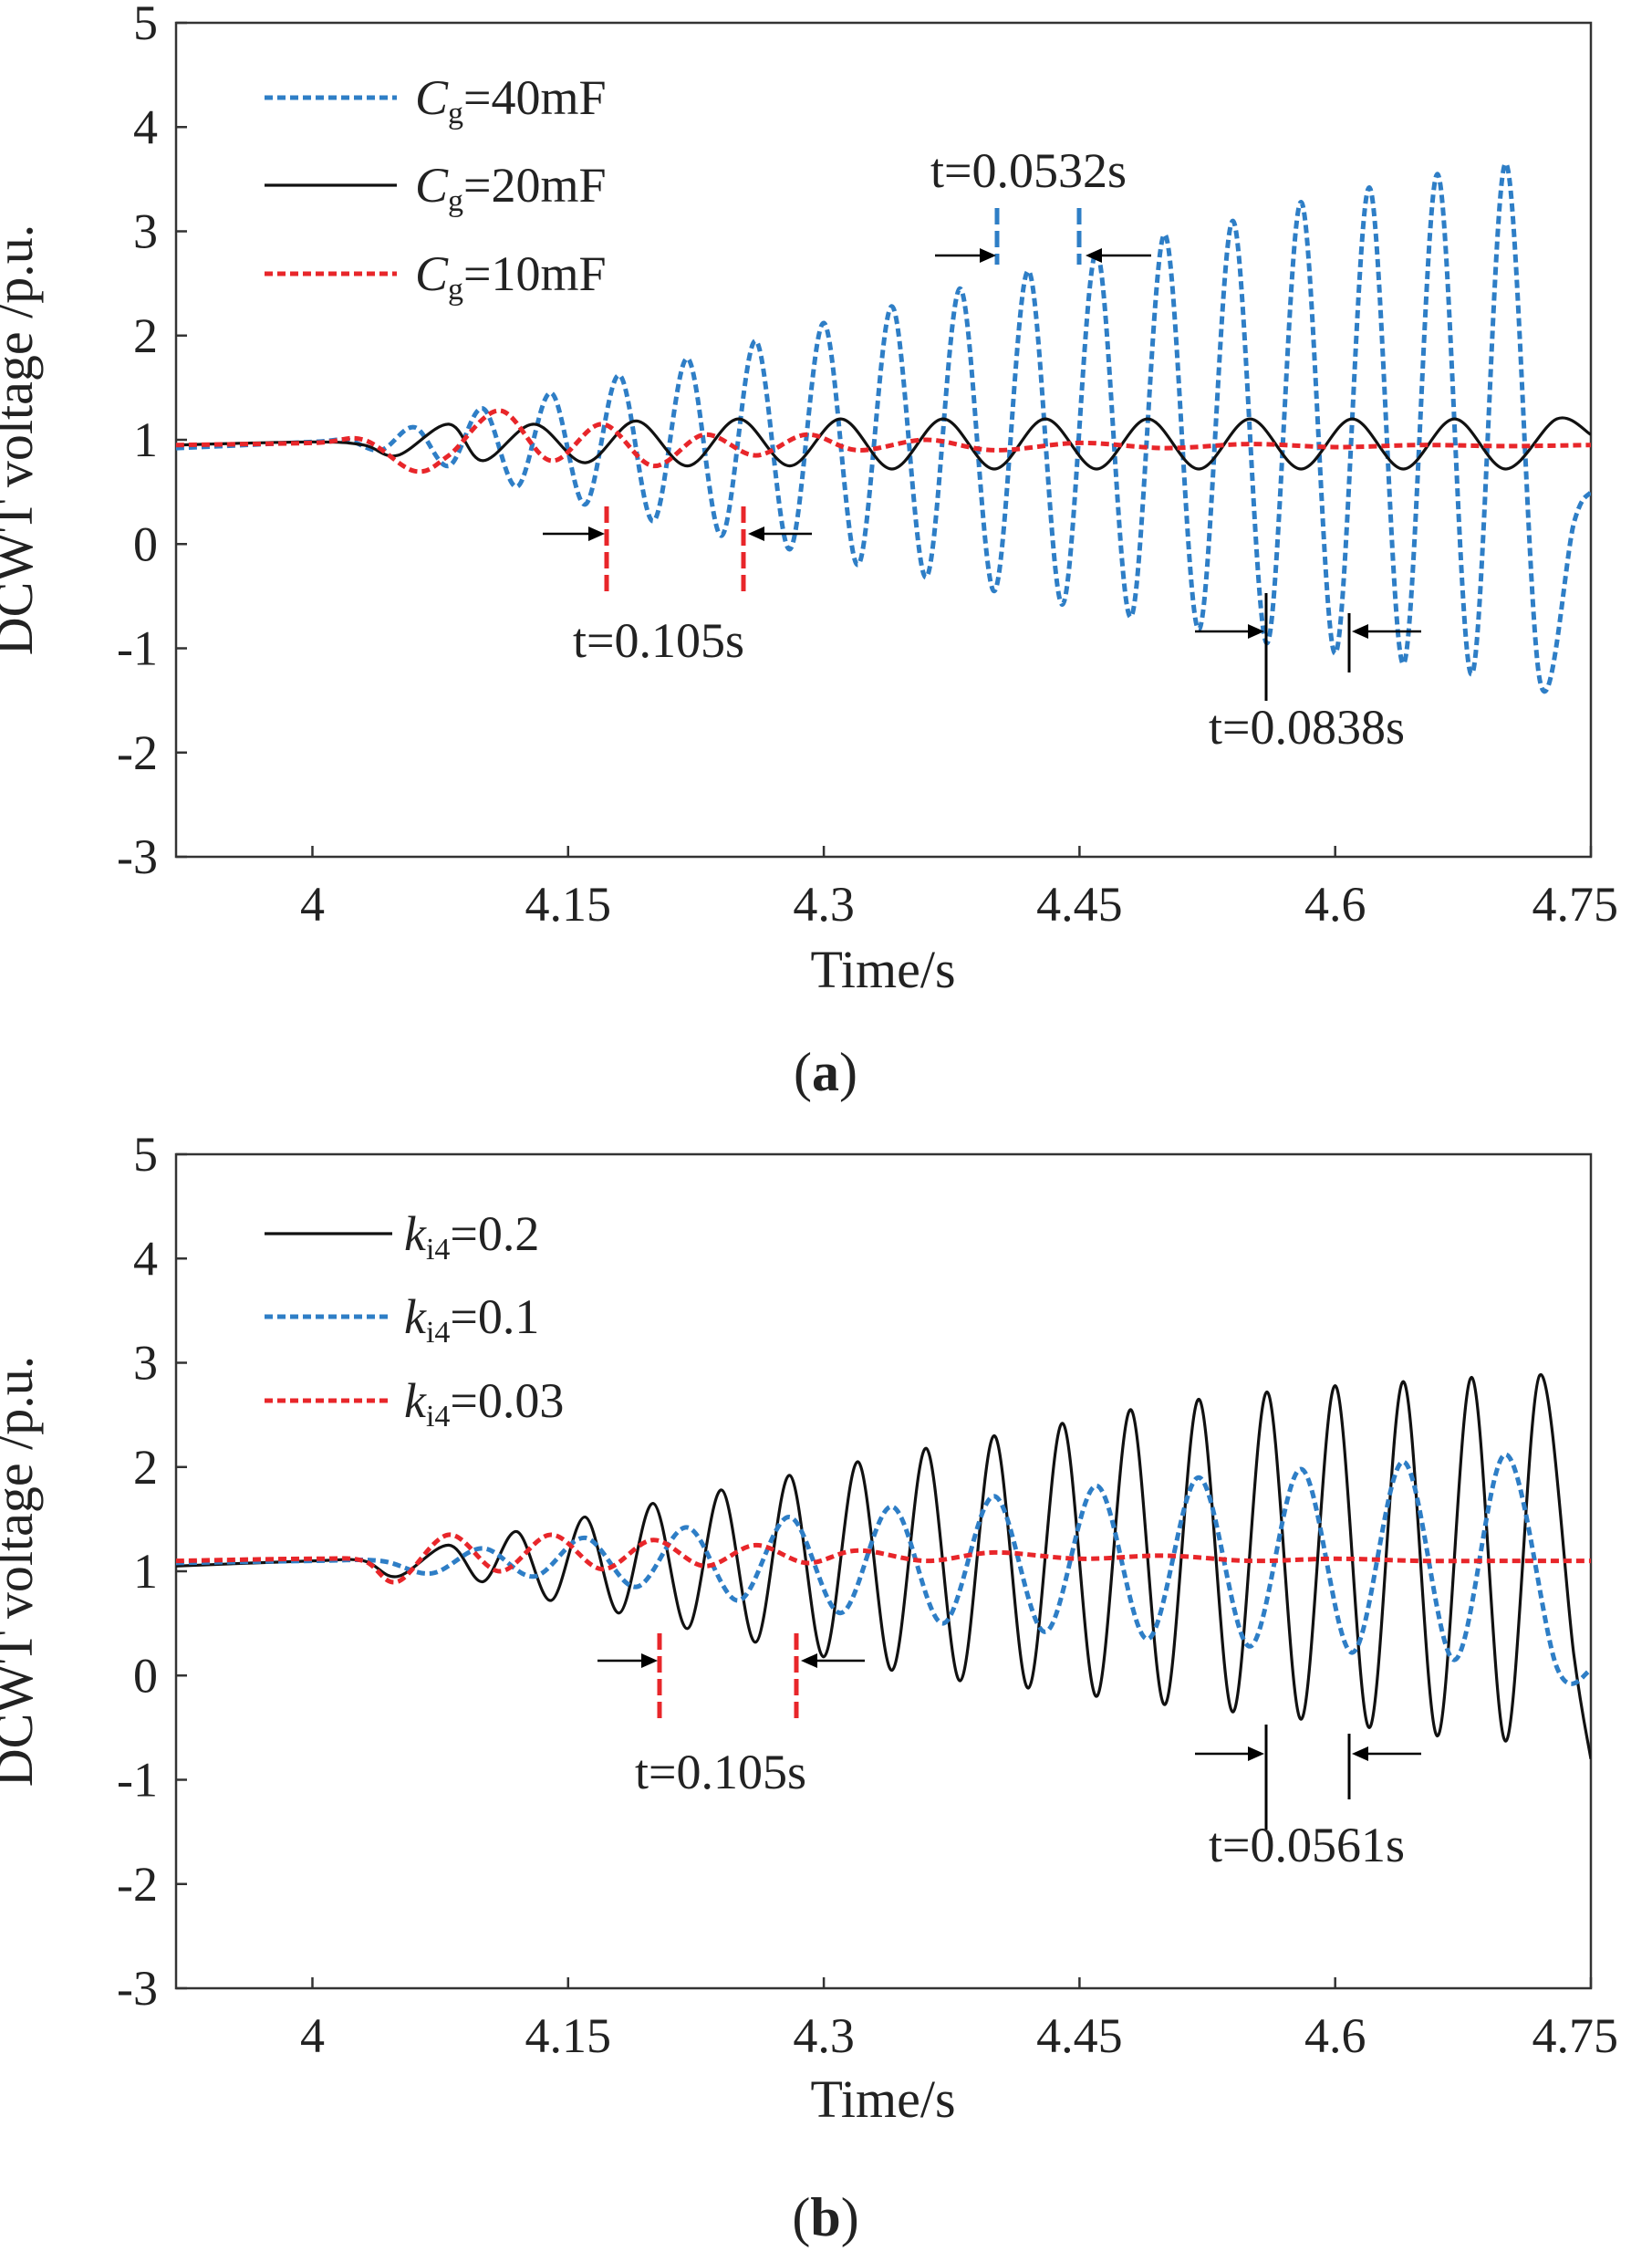 This screenshot has height=2262, width=1652. Describe the element at coordinates (1308, 674) in the screenshot. I see `period-annotation: t=0.0838s` at that location.